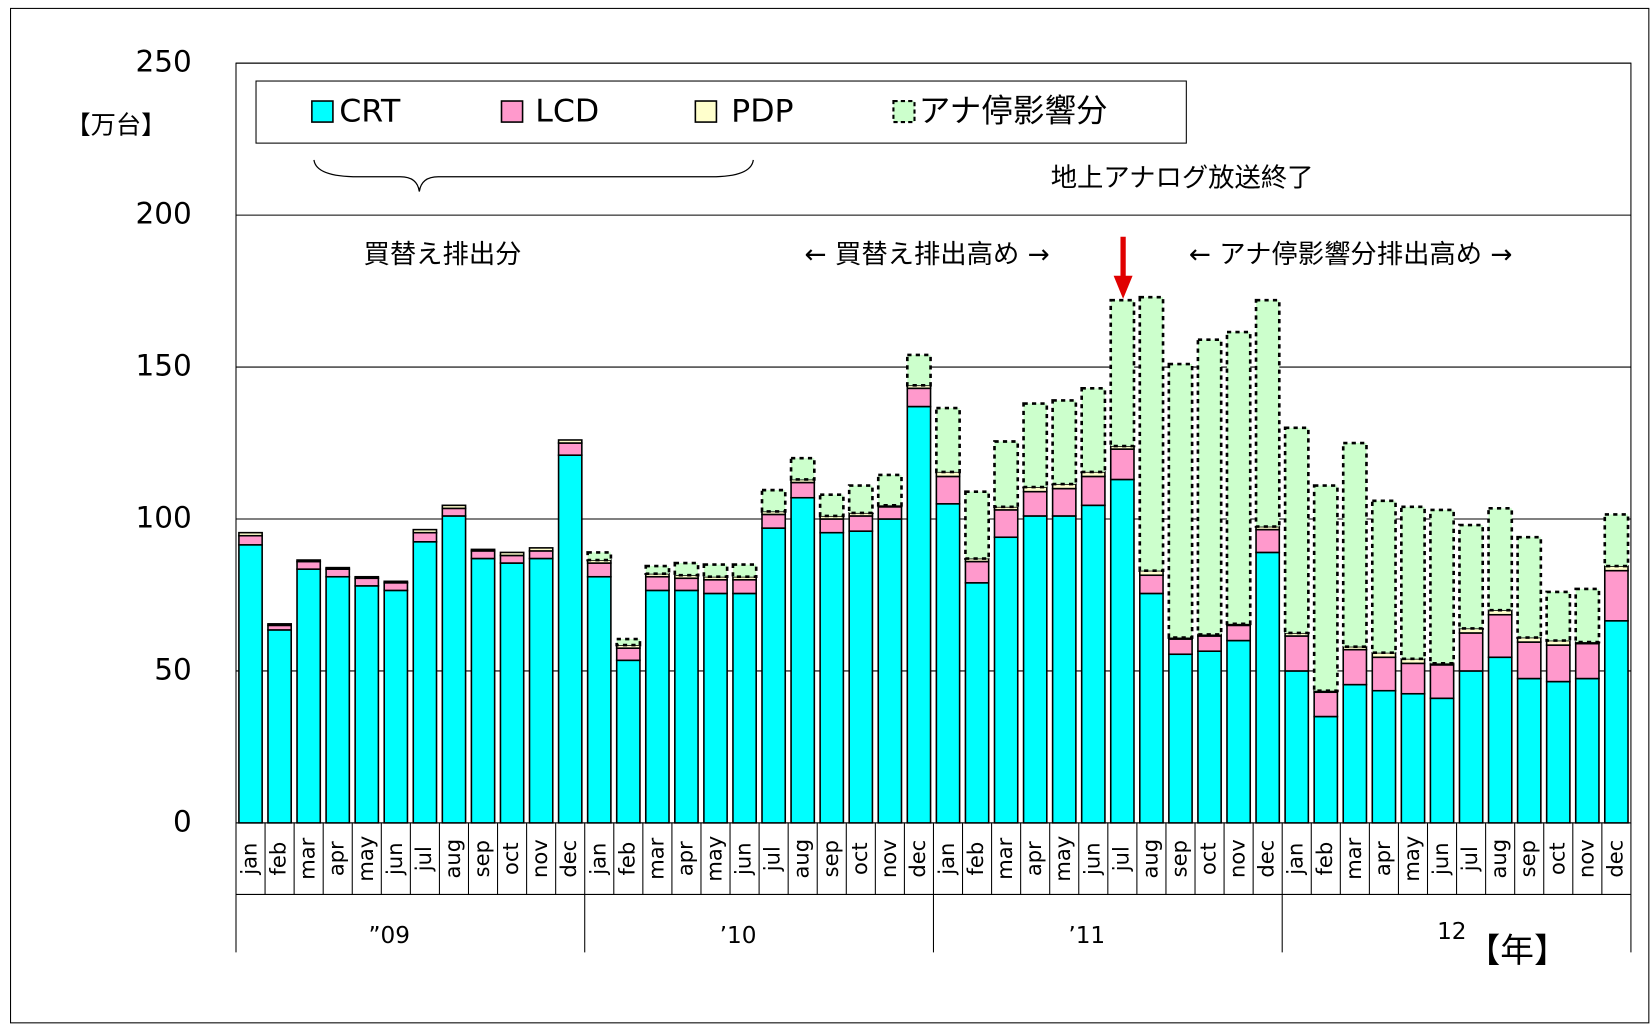  Describe the element at coordinates (1182, 178) in the screenshot. I see `annotation: 地上アナログ放送終了` at that location.